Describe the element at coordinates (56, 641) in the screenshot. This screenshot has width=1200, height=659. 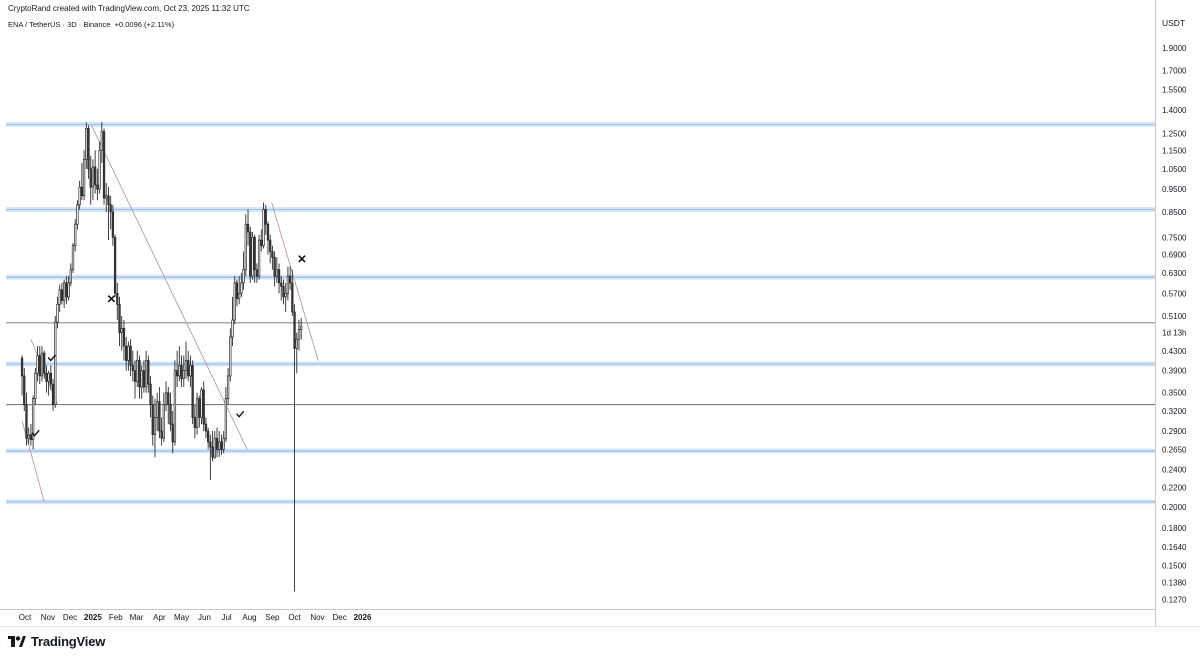
I see `tradingview-logo: TradingView` at that location.